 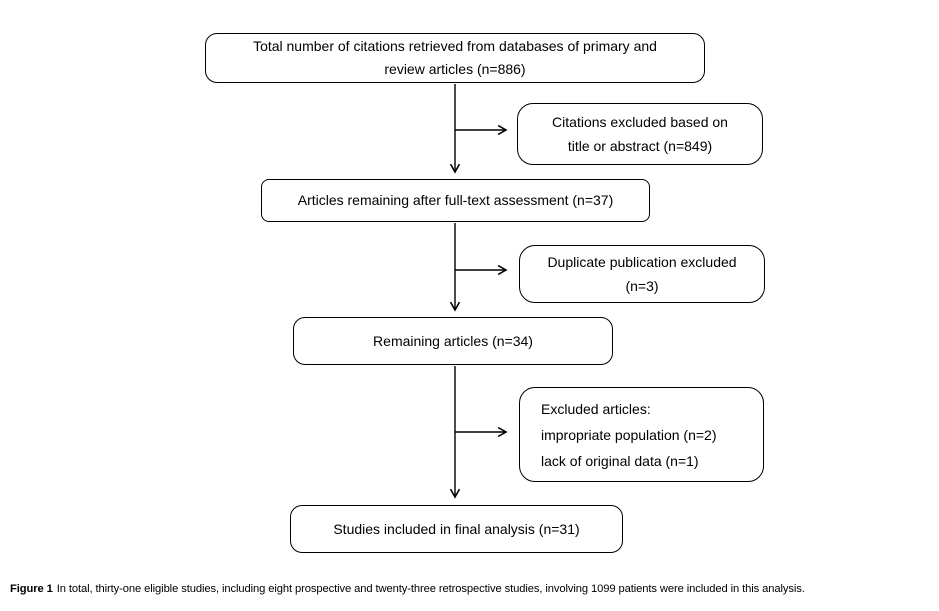 What do you see at coordinates (596, 408) in the screenshot?
I see `box-excluded-articles-line1: Excluded articles:` at bounding box center [596, 408].